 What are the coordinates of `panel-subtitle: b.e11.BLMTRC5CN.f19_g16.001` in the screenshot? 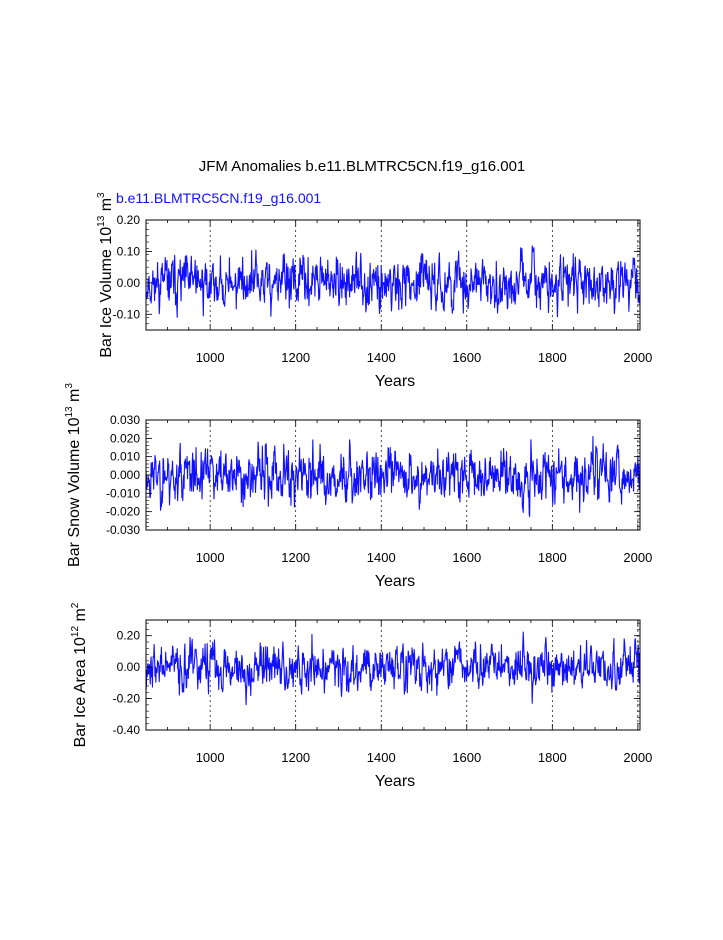 It's located at (218, 198).